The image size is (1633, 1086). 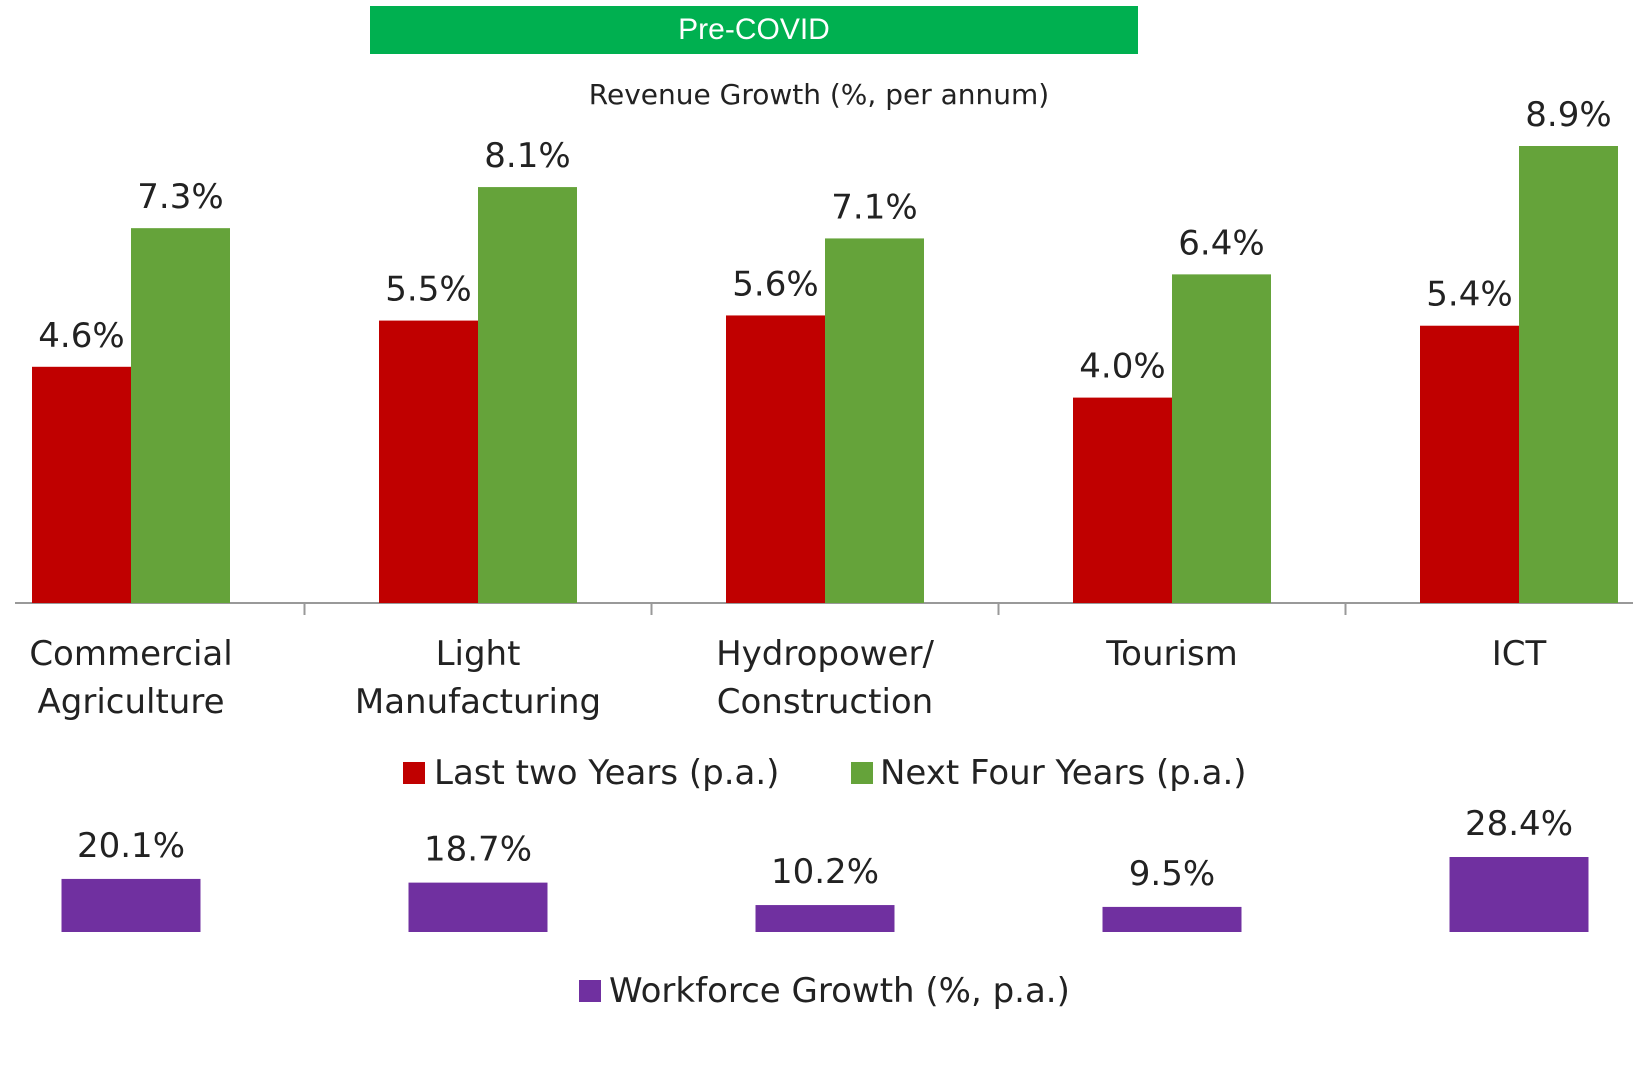 I want to click on x-tick-label-line: Manufacturing, so click(x=478, y=702).